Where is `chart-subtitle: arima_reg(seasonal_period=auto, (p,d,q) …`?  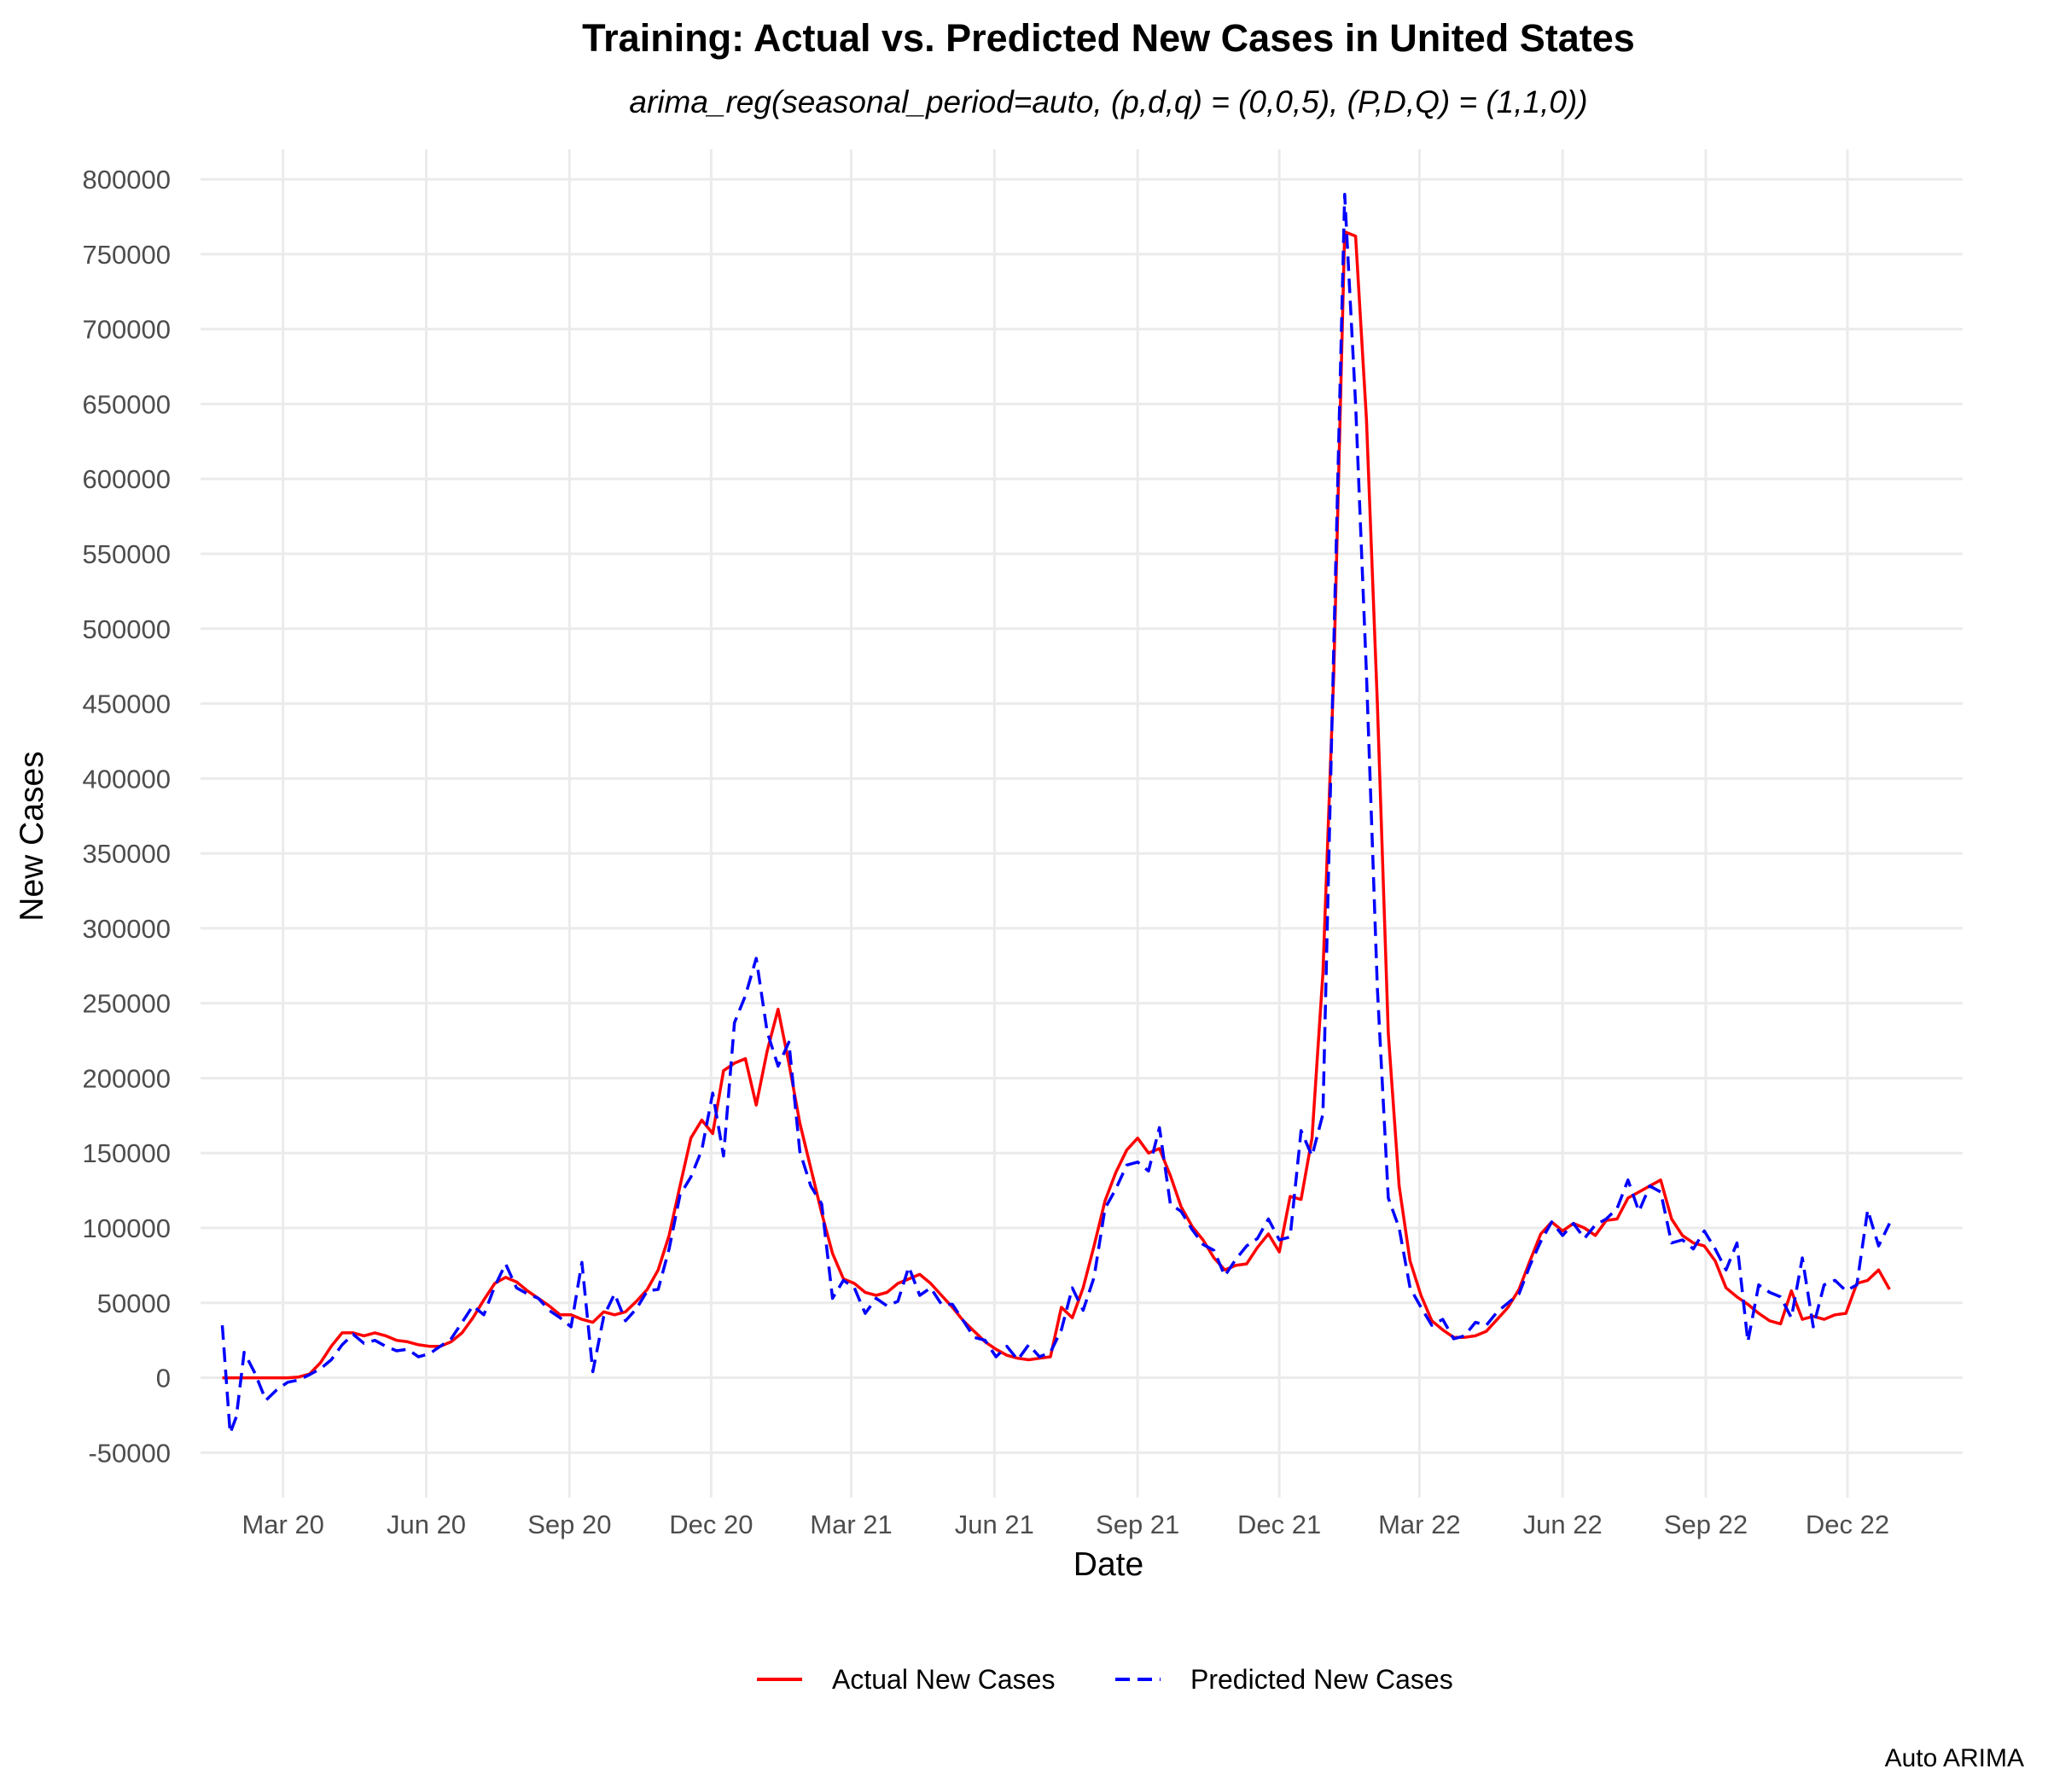
chart-subtitle: arima_reg(seasonal_period=auto, (p,d,q) … is located at coordinates (1108, 101).